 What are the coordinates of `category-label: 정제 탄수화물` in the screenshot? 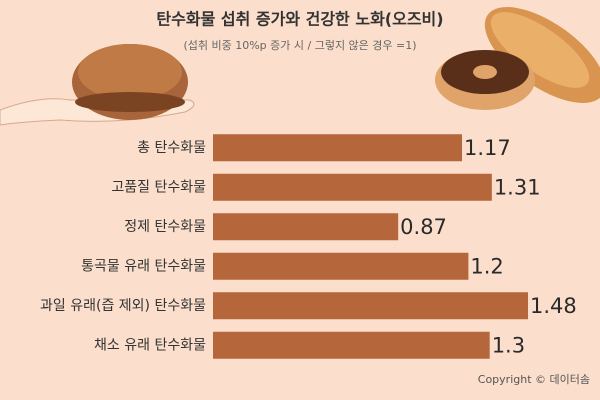 It's located at (165, 227).